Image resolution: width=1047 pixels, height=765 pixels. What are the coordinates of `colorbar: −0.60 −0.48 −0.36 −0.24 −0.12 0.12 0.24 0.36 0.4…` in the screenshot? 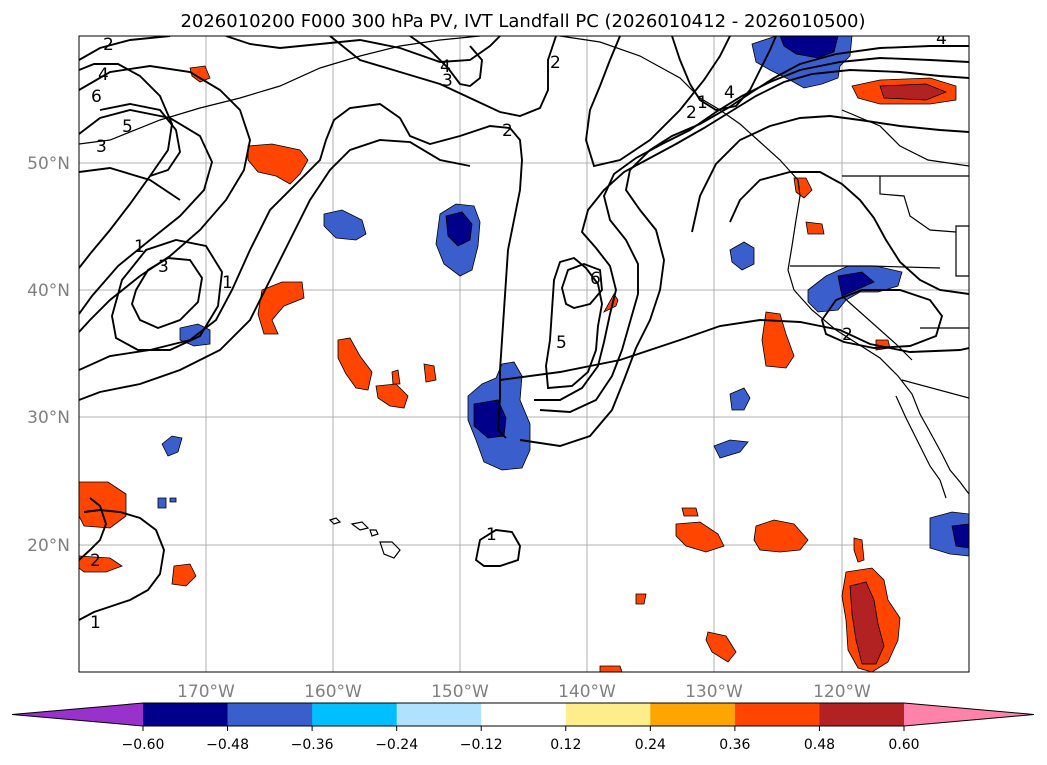 It's located at (523, 727).